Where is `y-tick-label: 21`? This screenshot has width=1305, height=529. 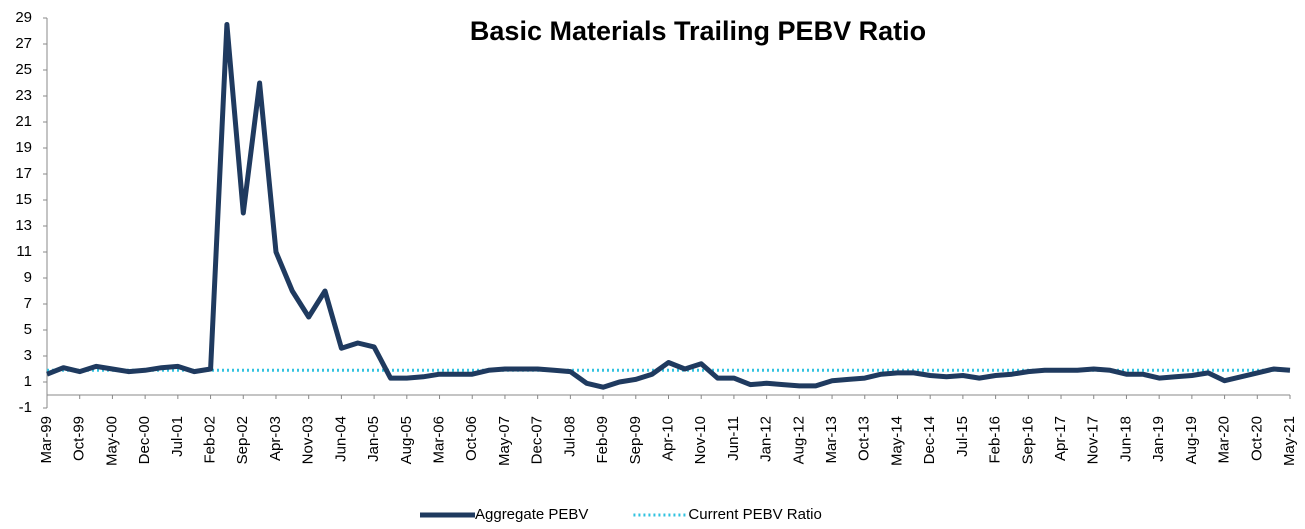 y-tick-label: 21 is located at coordinates (23, 121).